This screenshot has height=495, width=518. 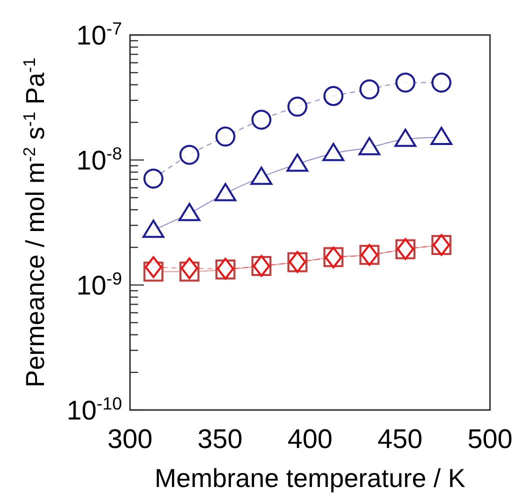 I want to click on x-tick-label: 500, so click(x=490, y=439).